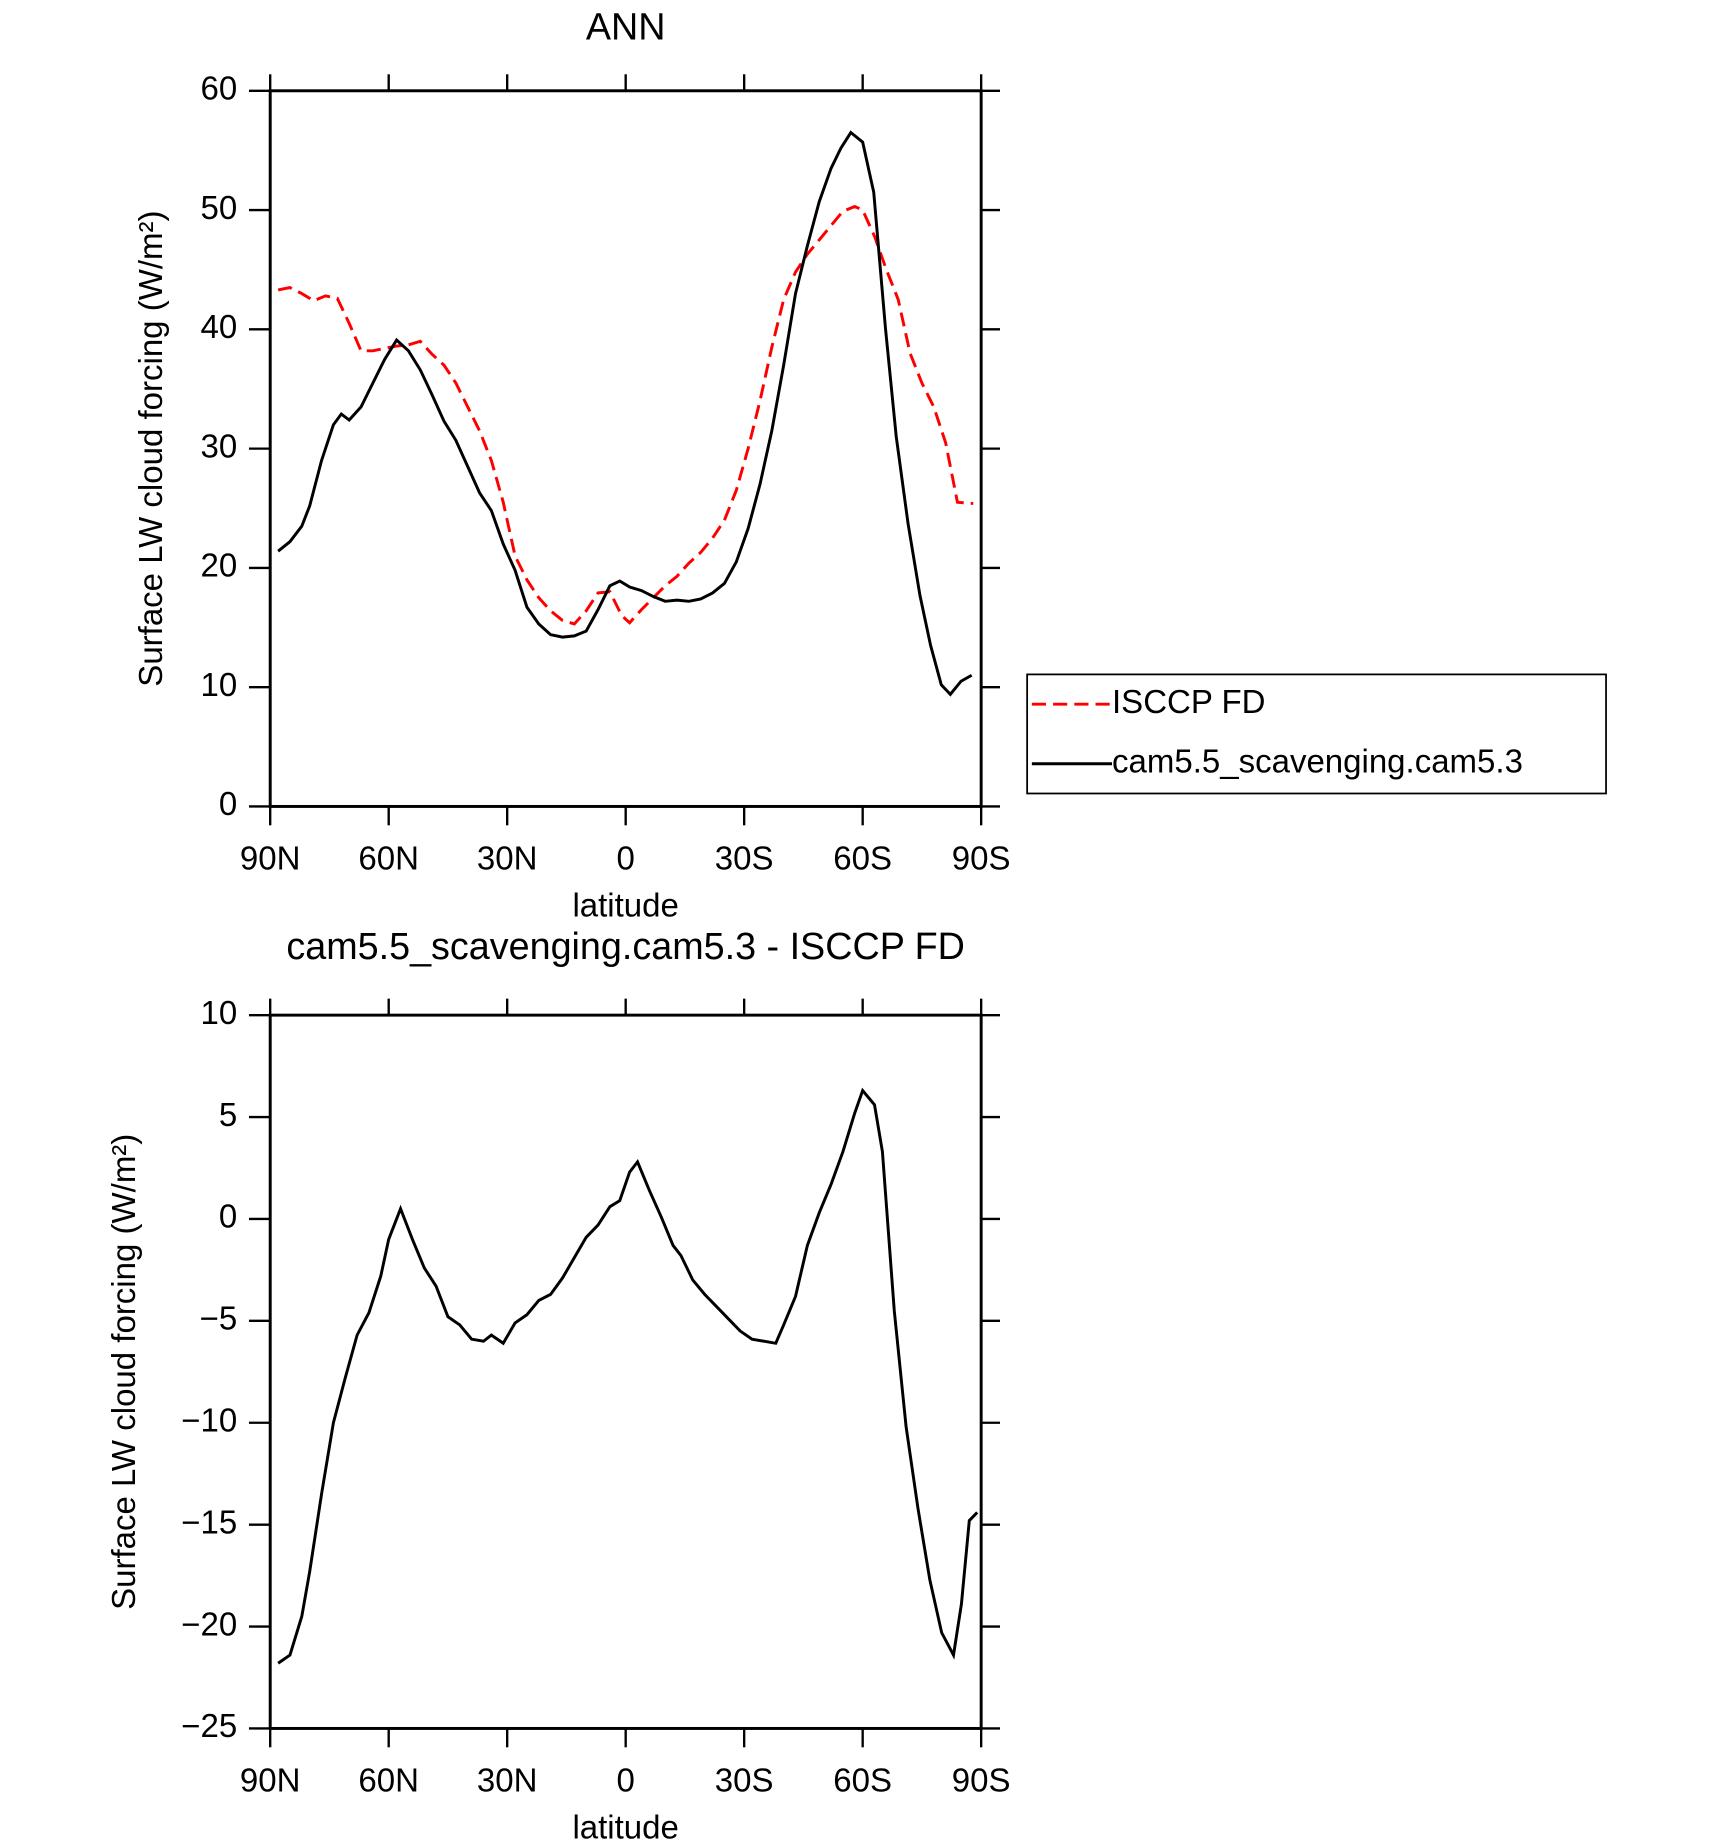  I want to click on chart-title: cam5.5_scavenging.cam5.3 - ISCCP FD, so click(625, 946).